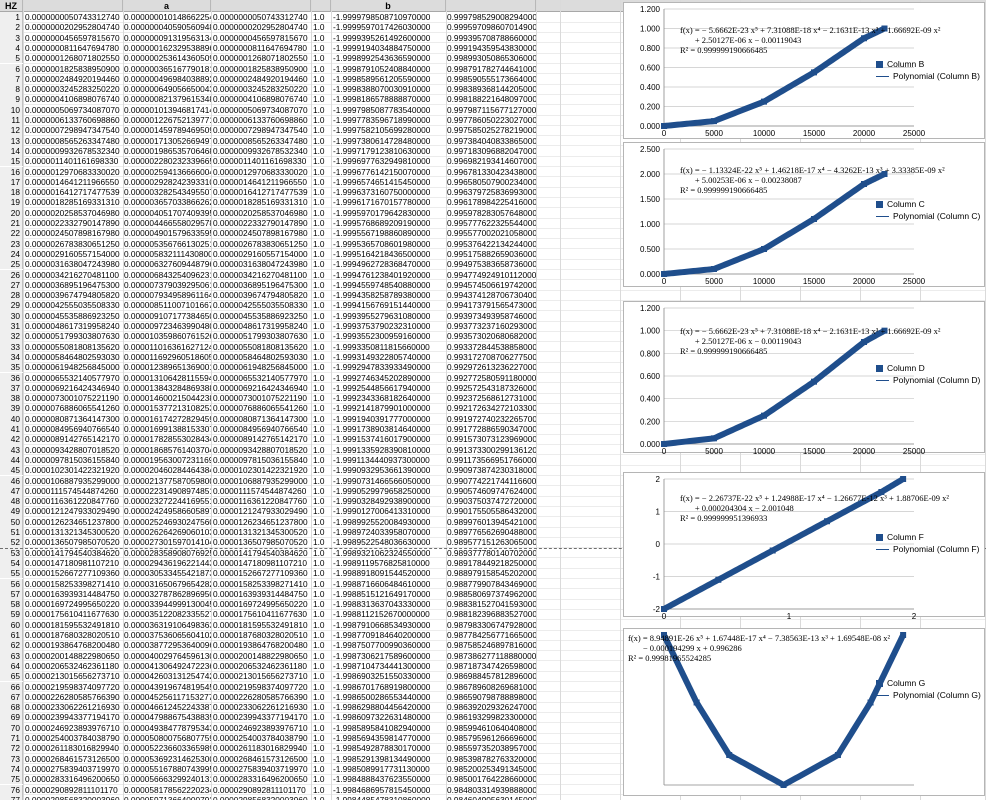 The image size is (986, 800). I want to click on cell-b: -1.9994156769151440000, so click(382, 305).